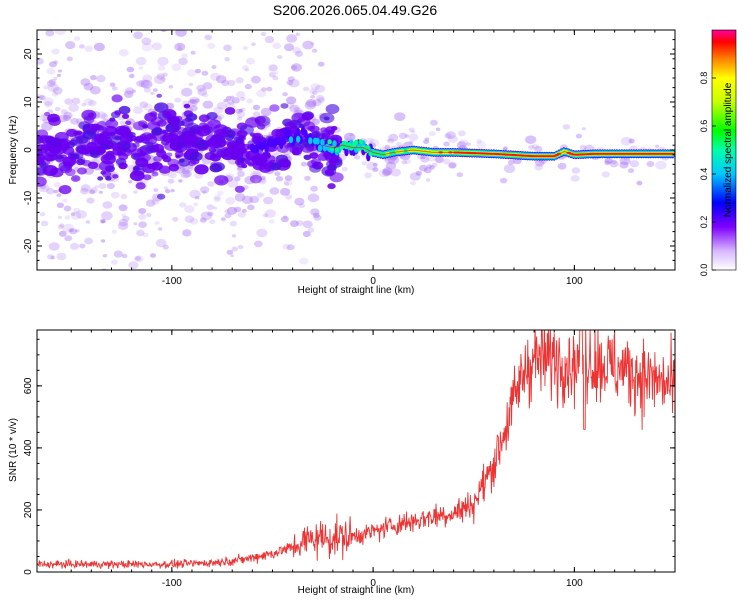 The image size is (750, 600). I want to click on colorbar-label: Normalized spectral amplitude, so click(728, 149).